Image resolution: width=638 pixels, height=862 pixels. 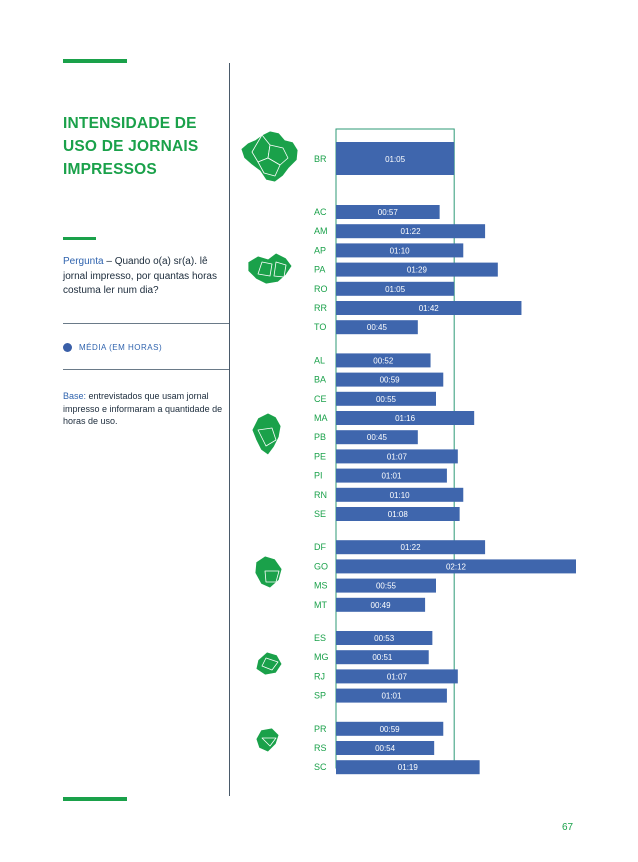 What do you see at coordinates (320, 308) in the screenshot?
I see `category-label-RR: RR` at bounding box center [320, 308].